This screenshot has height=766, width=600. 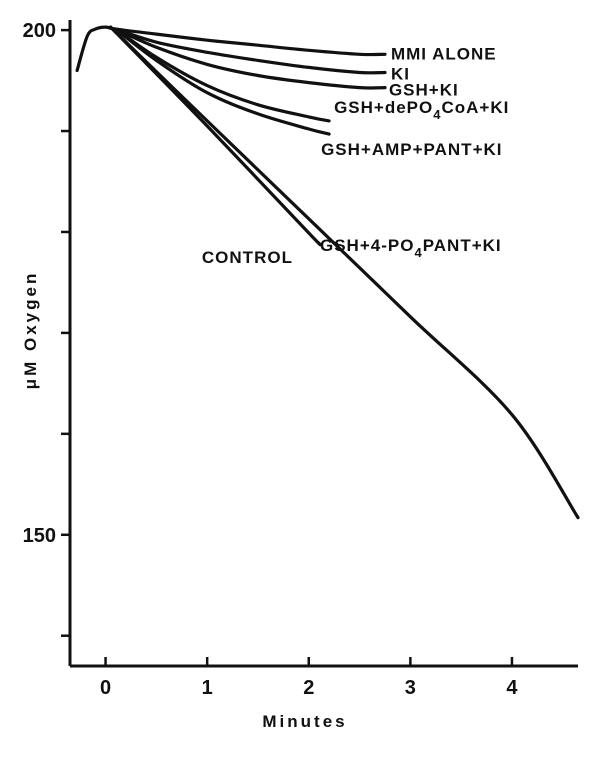 What do you see at coordinates (39, 536) in the screenshot?
I see `y-tick-label: 150` at bounding box center [39, 536].